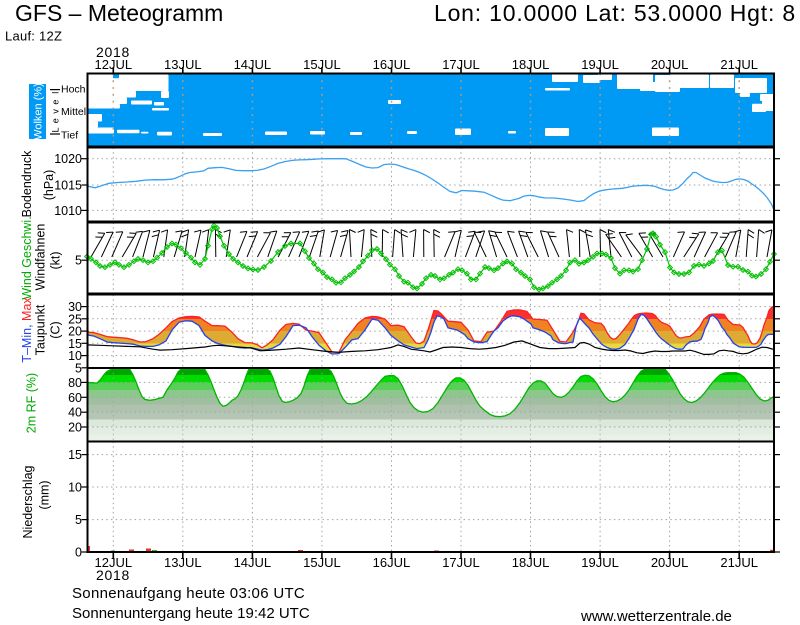 This screenshot has height=625, width=800. Describe the element at coordinates (41, 257) in the screenshot. I see `svg-text: Windfahnen` at that location.